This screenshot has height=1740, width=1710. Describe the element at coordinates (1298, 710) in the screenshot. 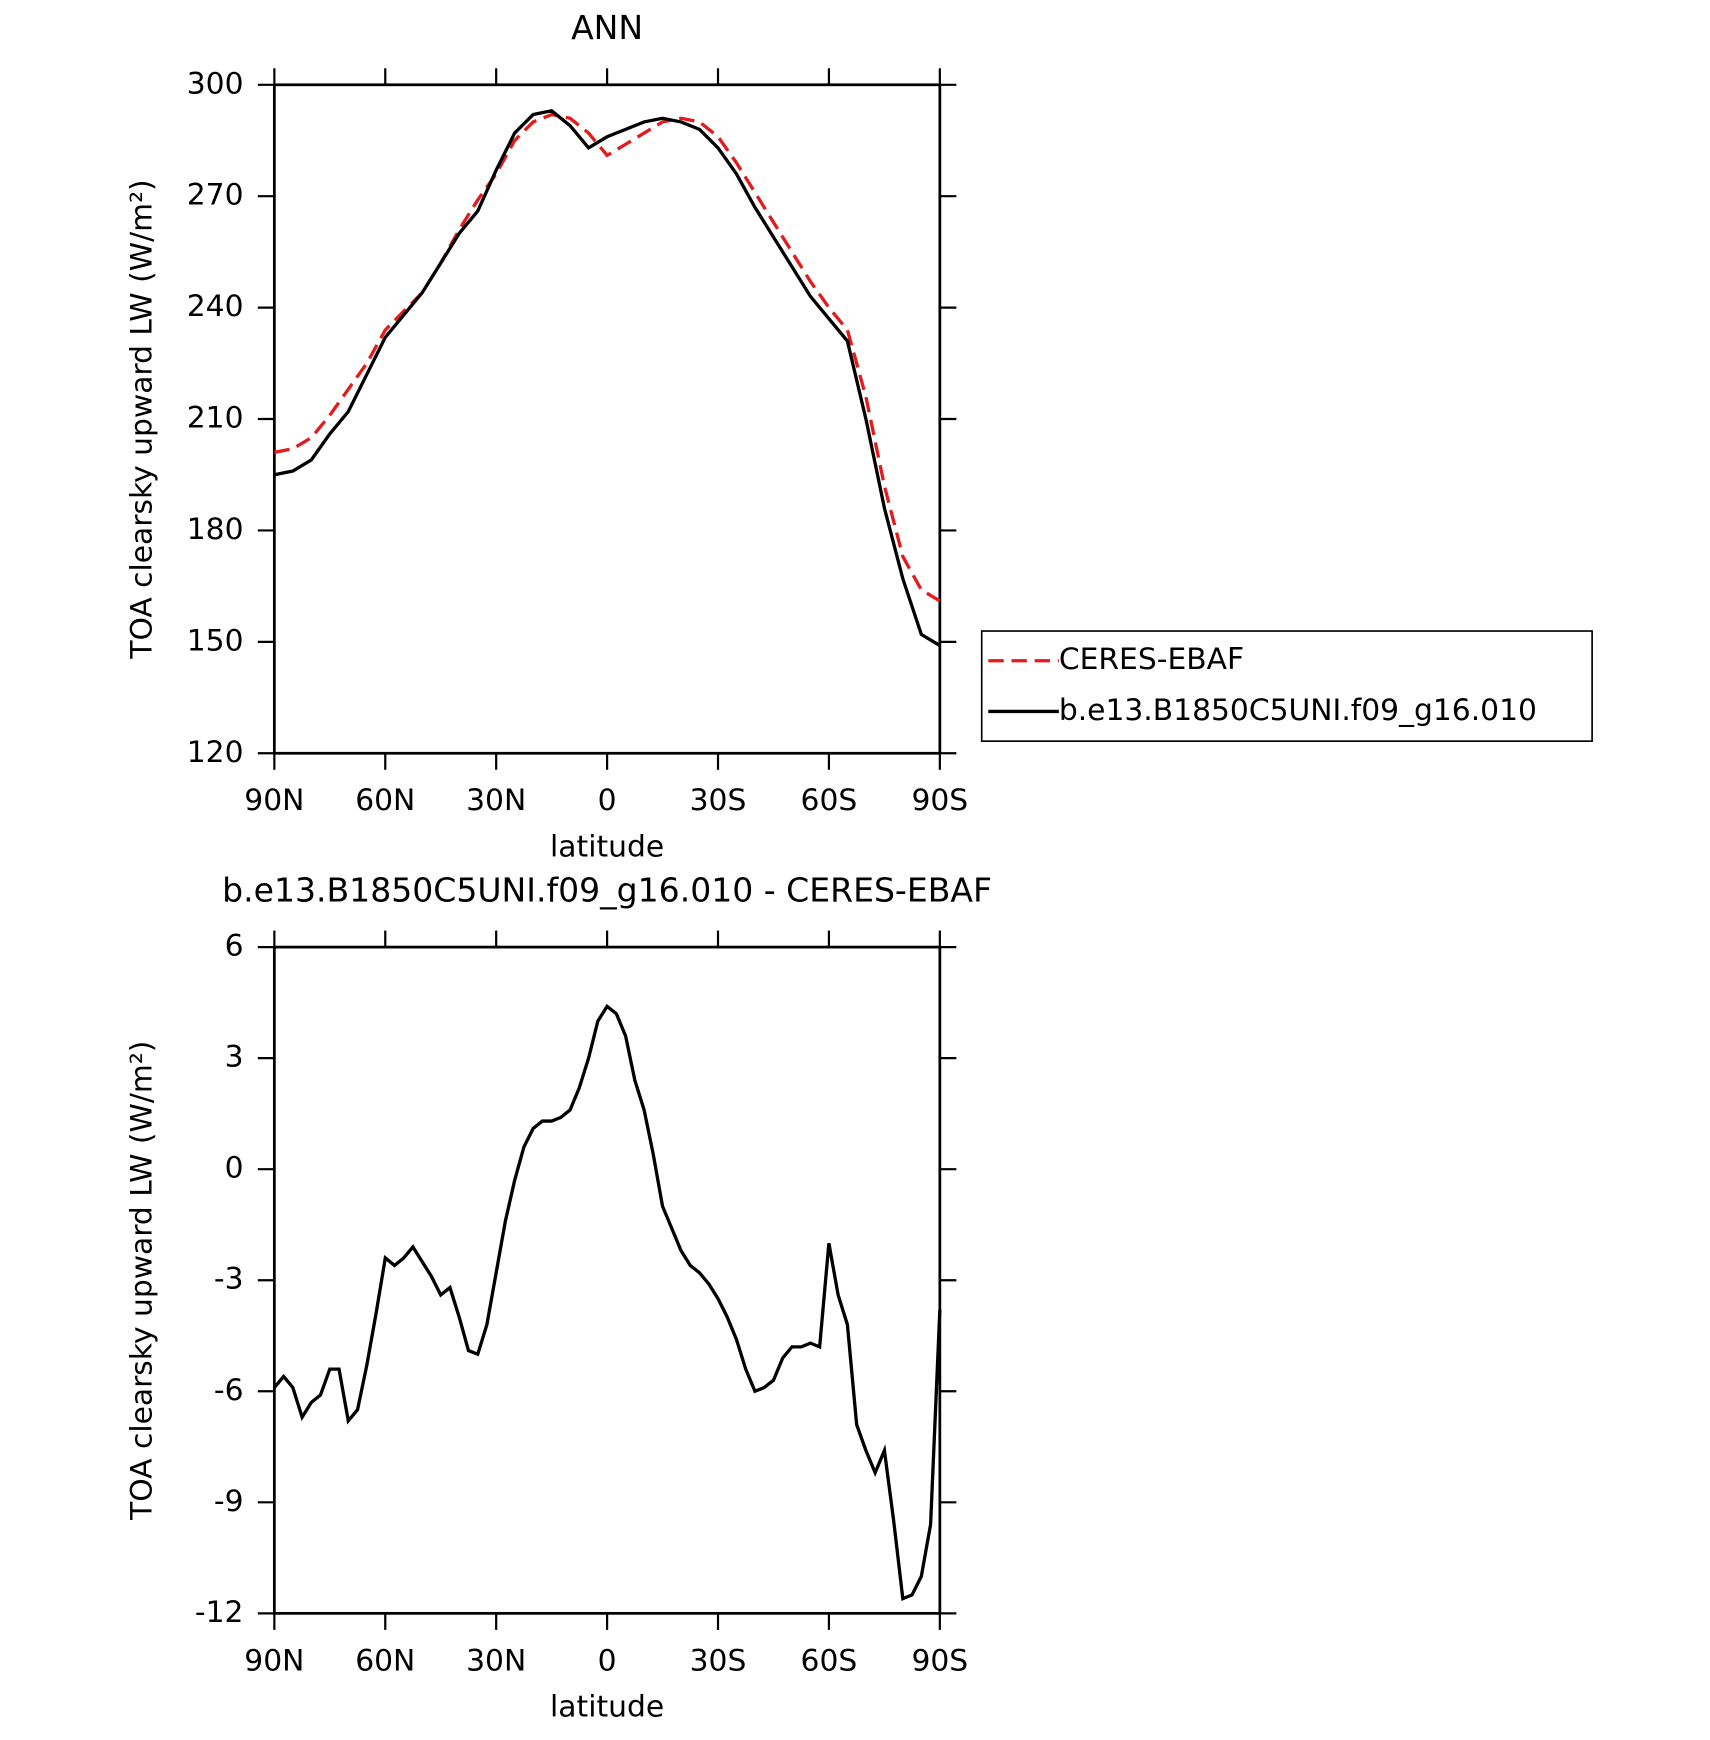

I see `legend-label: b.e13.B1850C5UNI.f09_g16.010` at that location.